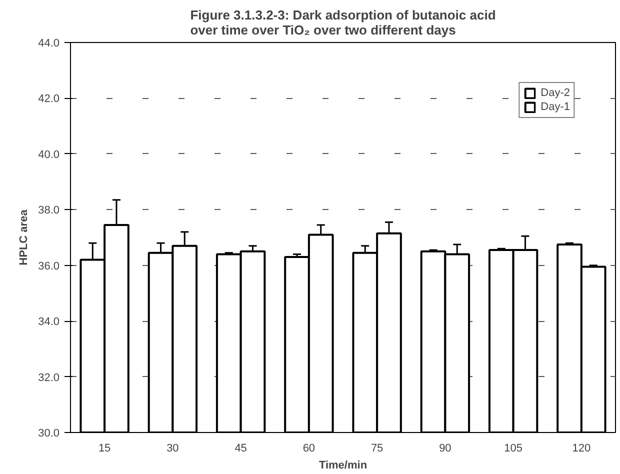 The image size is (620, 474). I want to click on y-tick-label: 42.0, so click(49, 99).